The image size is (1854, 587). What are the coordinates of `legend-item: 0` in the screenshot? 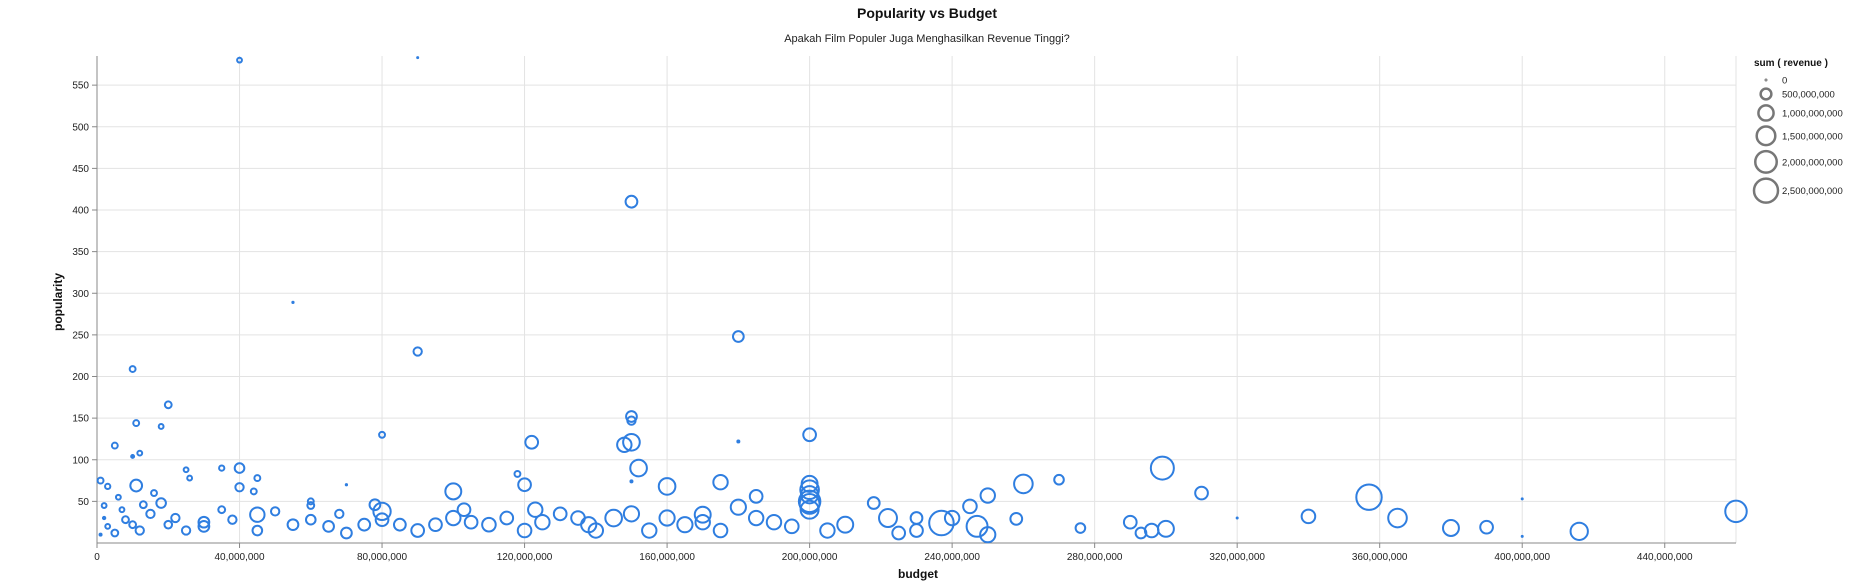 It's located at (1775, 81).